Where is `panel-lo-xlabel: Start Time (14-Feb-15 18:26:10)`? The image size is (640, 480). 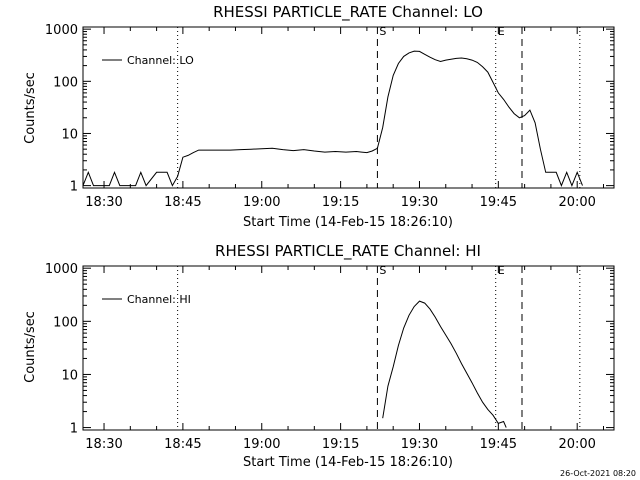
panel-lo-xlabel: Start Time (14-Feb-15 18:26:10) is located at coordinates (348, 222).